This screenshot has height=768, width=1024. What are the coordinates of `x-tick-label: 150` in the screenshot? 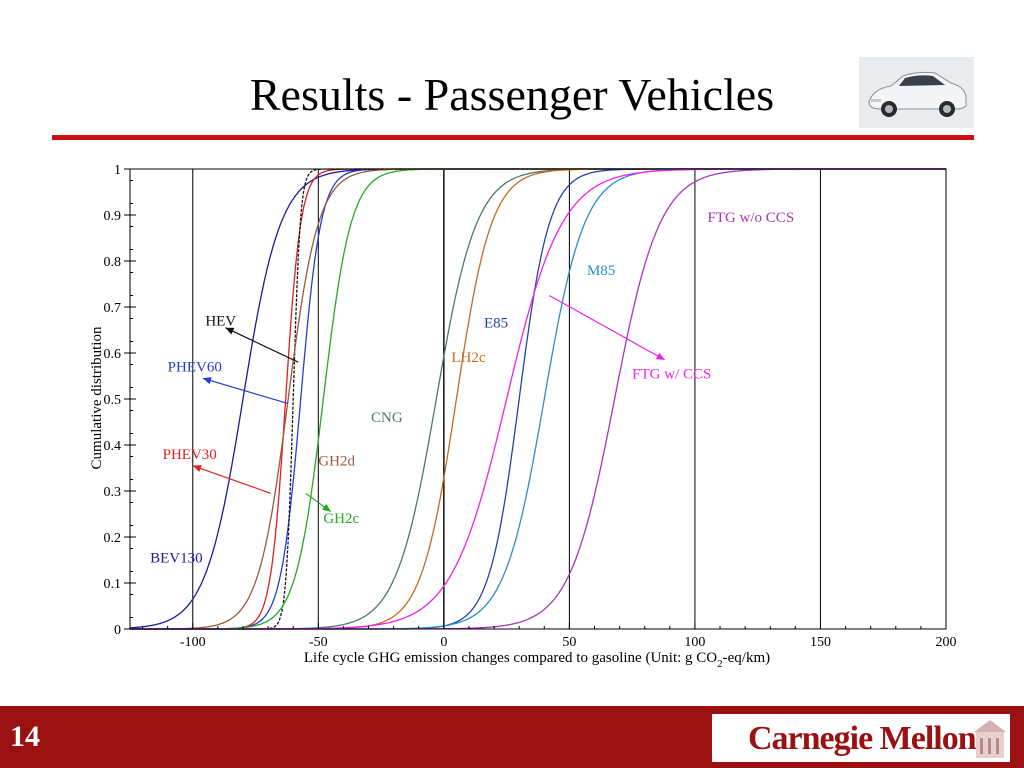 It's located at (820, 642).